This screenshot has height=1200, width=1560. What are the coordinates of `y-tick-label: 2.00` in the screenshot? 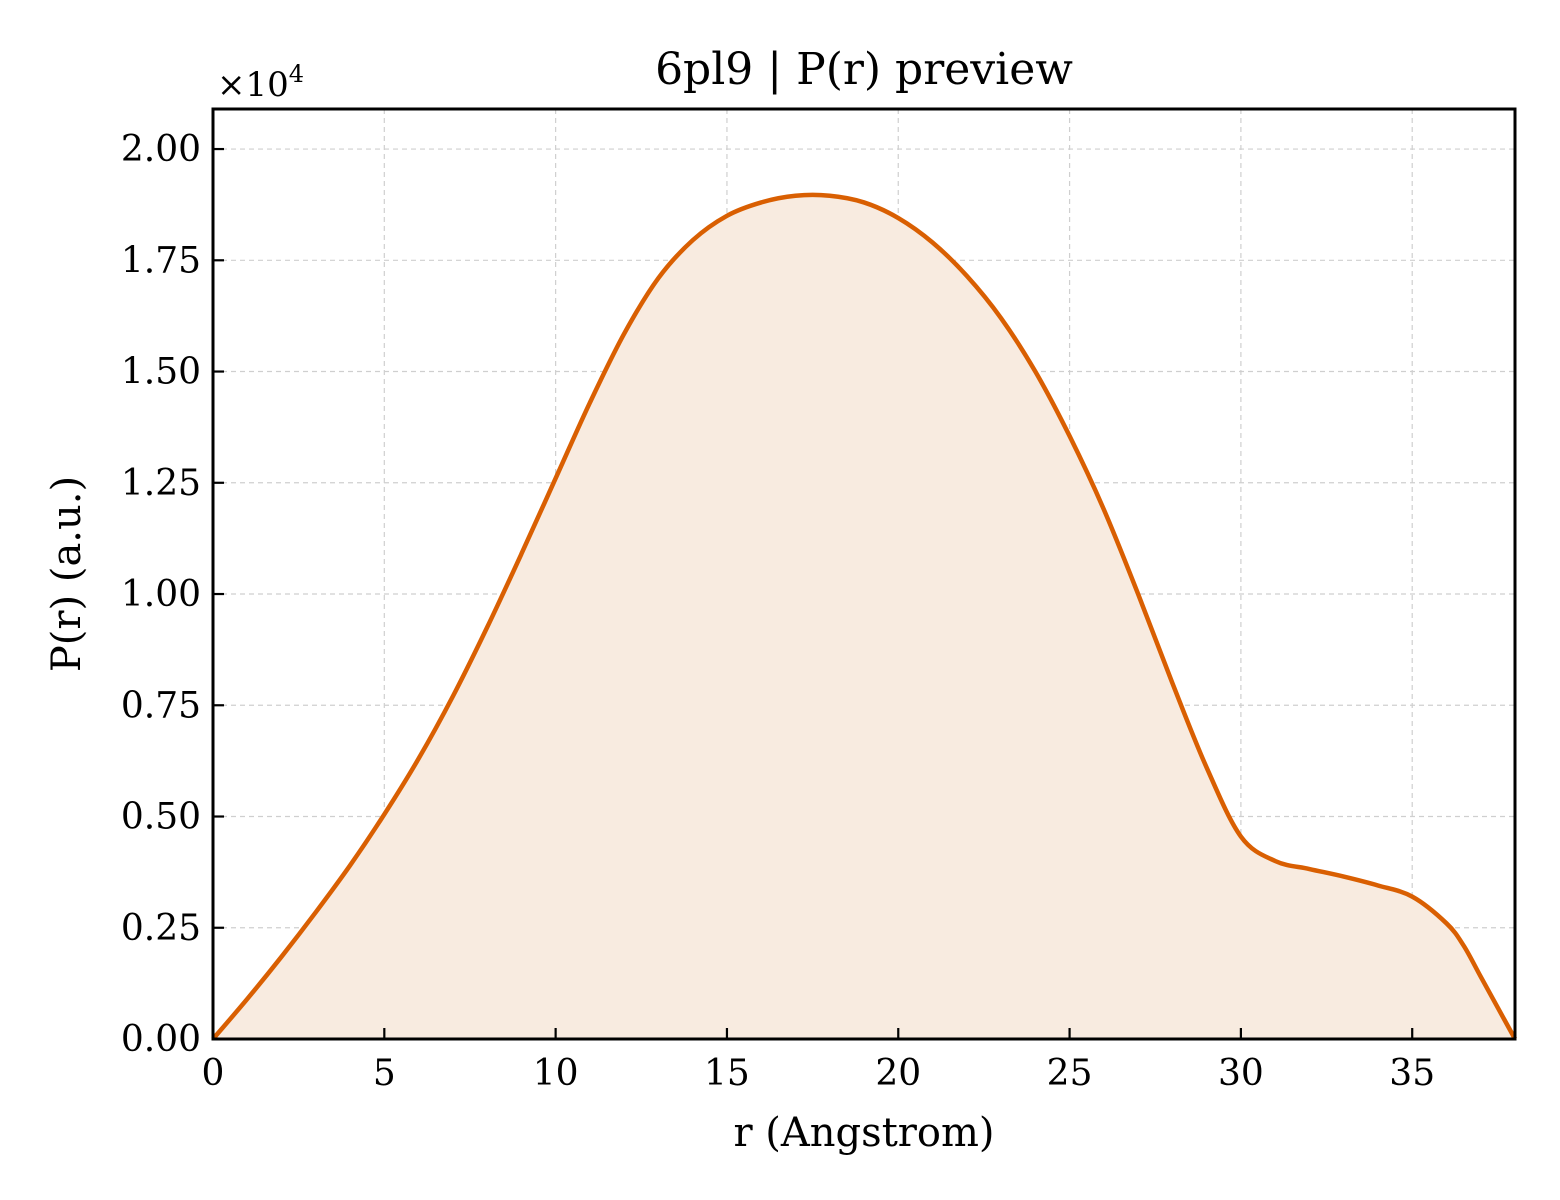 It's located at (161, 149).